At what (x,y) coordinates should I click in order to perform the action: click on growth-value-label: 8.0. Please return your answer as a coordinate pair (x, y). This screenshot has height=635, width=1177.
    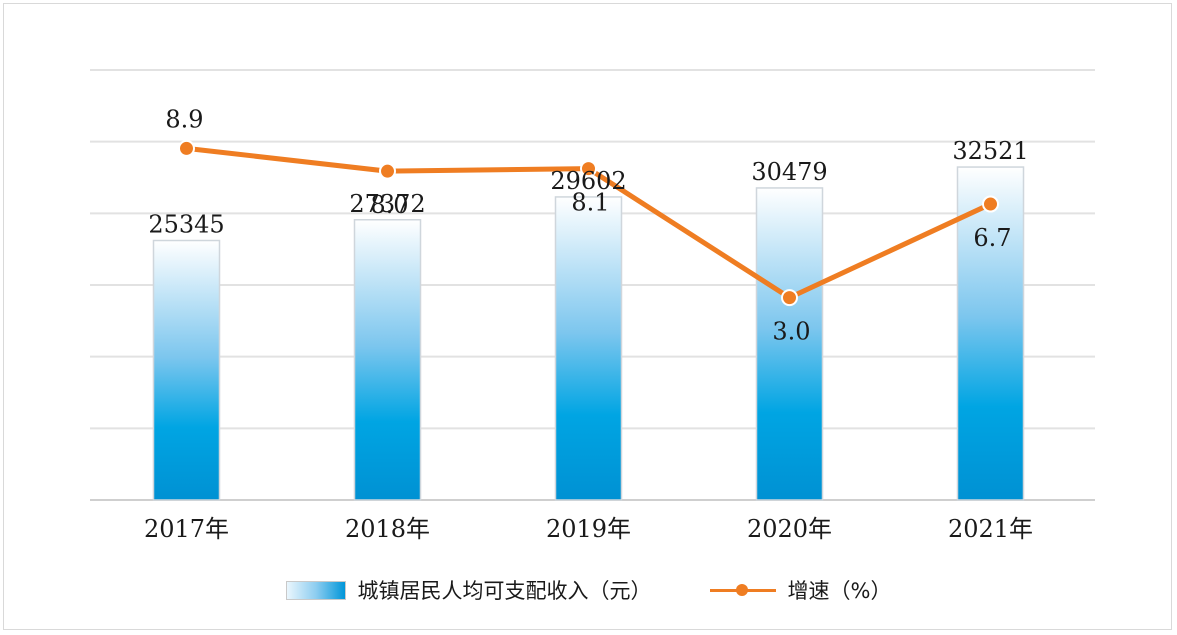
    Looking at the image, I should click on (389, 205).